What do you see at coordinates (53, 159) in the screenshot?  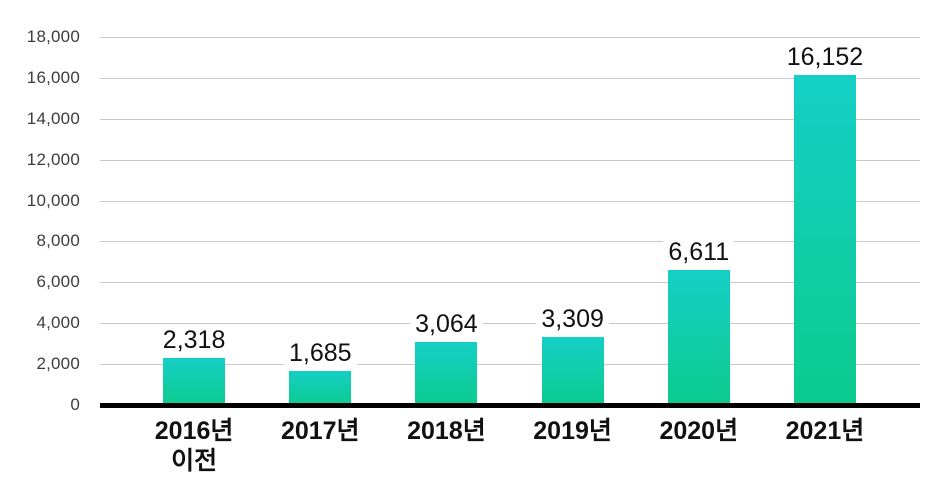 I see `y-tick-label: 12,000` at bounding box center [53, 159].